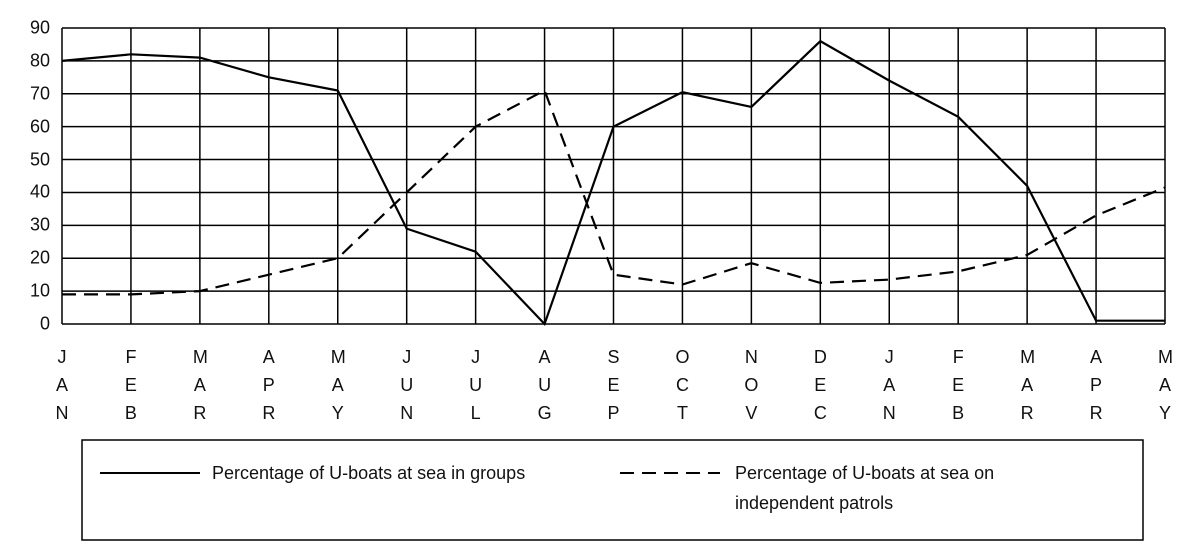  I want to click on x-tick-label: NOV, so click(751, 385).